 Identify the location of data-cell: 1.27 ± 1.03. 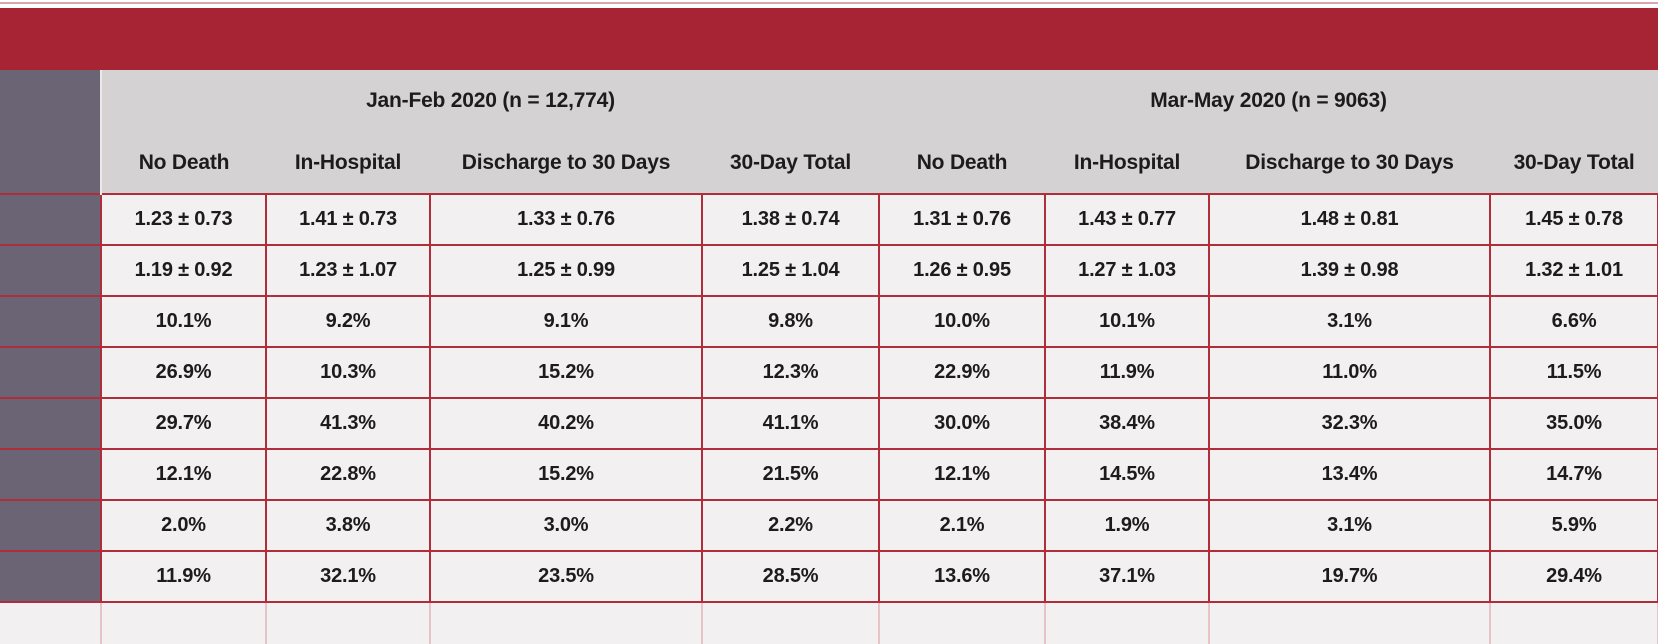
(1127, 270).